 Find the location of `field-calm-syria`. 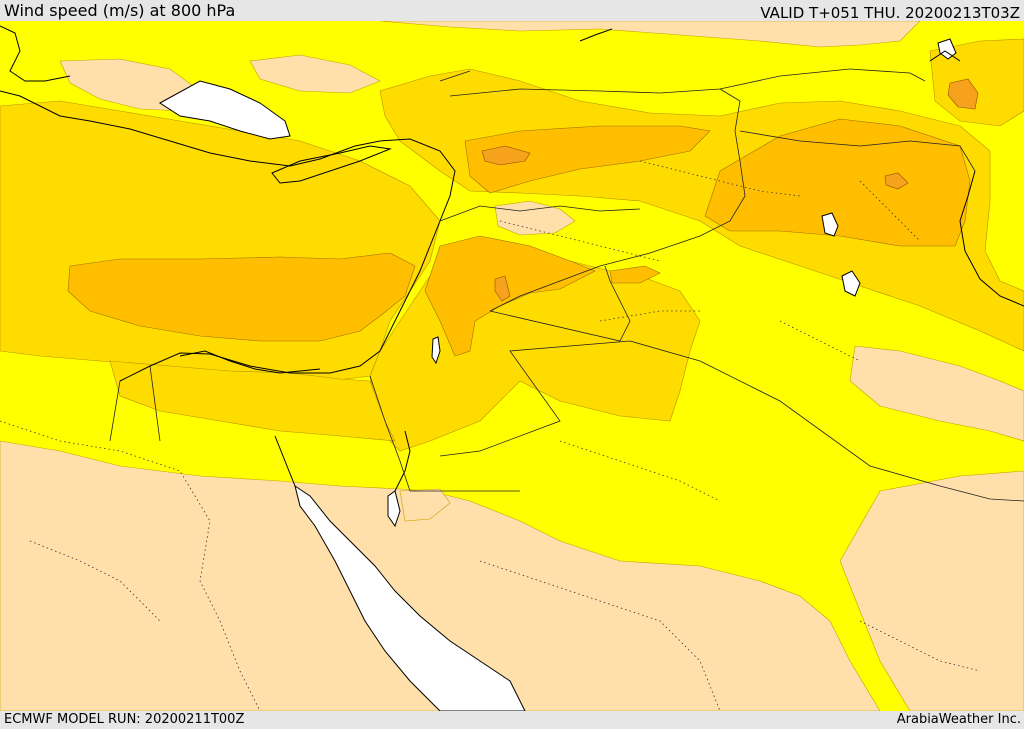

field-calm-syria is located at coordinates (535, 218).